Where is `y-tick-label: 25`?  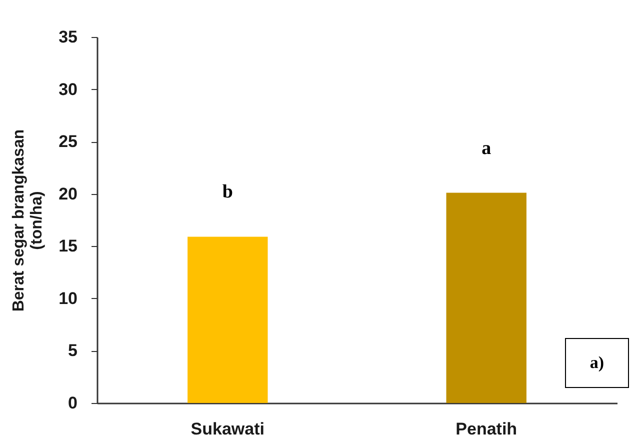 y-tick-label: 25 is located at coordinates (68, 142).